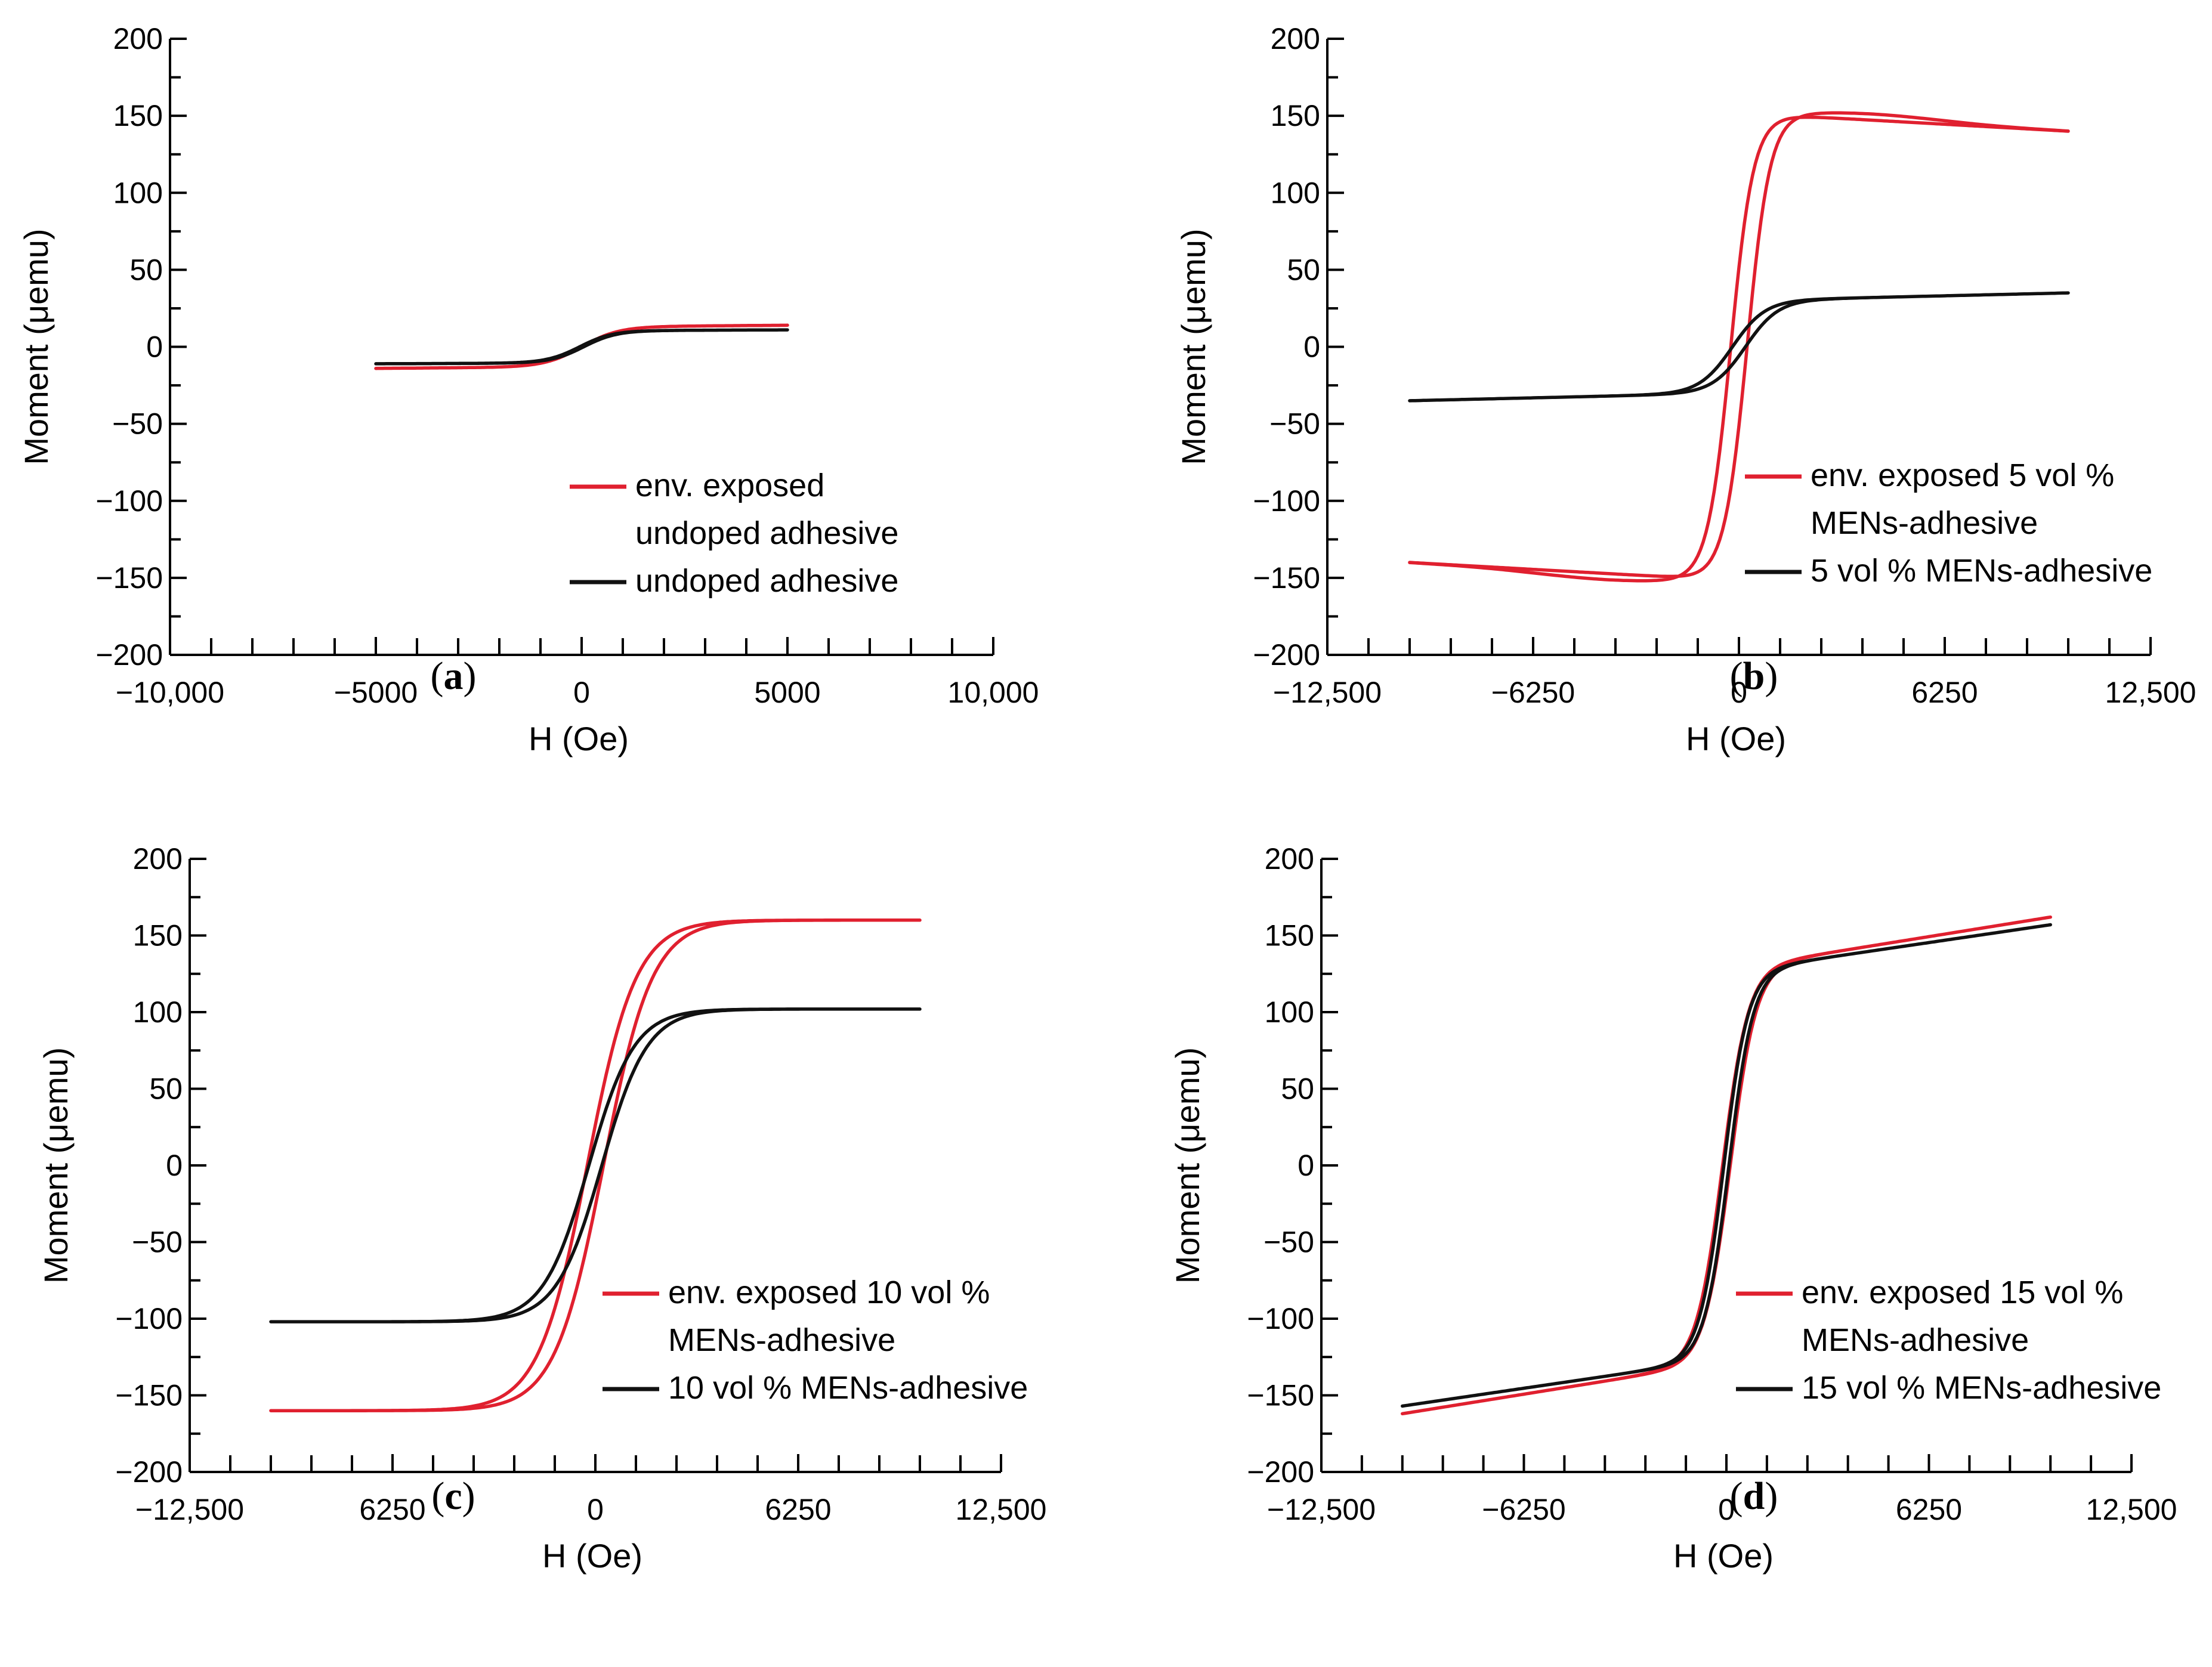  What do you see at coordinates (1962, 1292) in the screenshot?
I see `legend-label: env. exposed 15 vol %` at bounding box center [1962, 1292].